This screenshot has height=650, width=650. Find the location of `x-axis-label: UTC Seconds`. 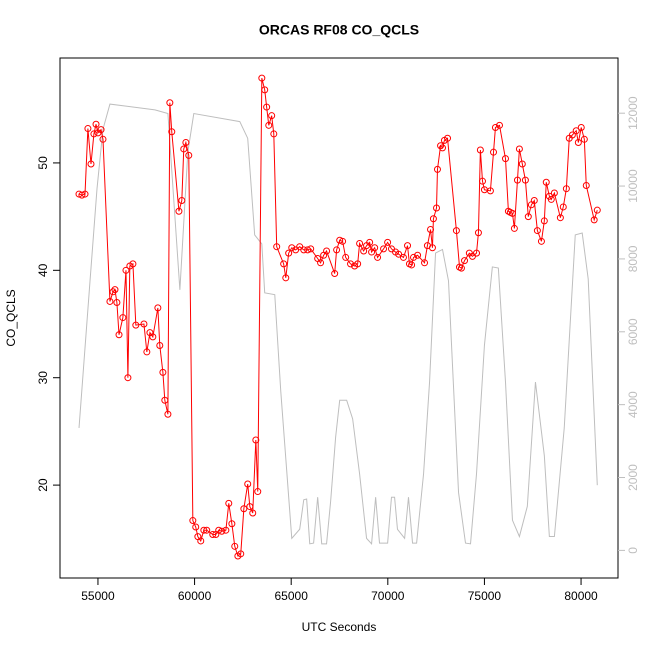

x-axis-label: UTC Seconds is located at coordinates (339, 627).